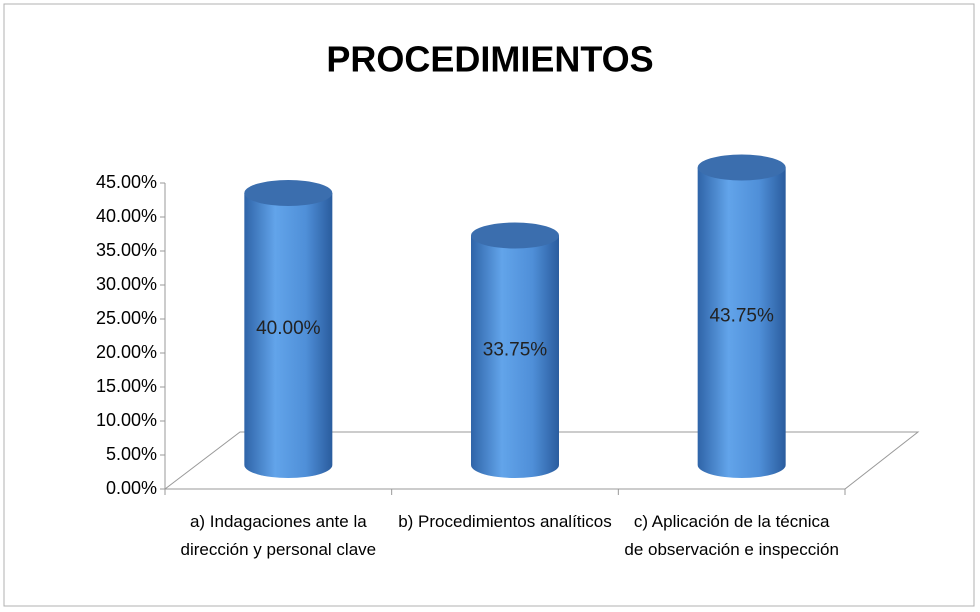  Describe the element at coordinates (126, 284) in the screenshot. I see `y-tick-label: 30.00%` at that location.